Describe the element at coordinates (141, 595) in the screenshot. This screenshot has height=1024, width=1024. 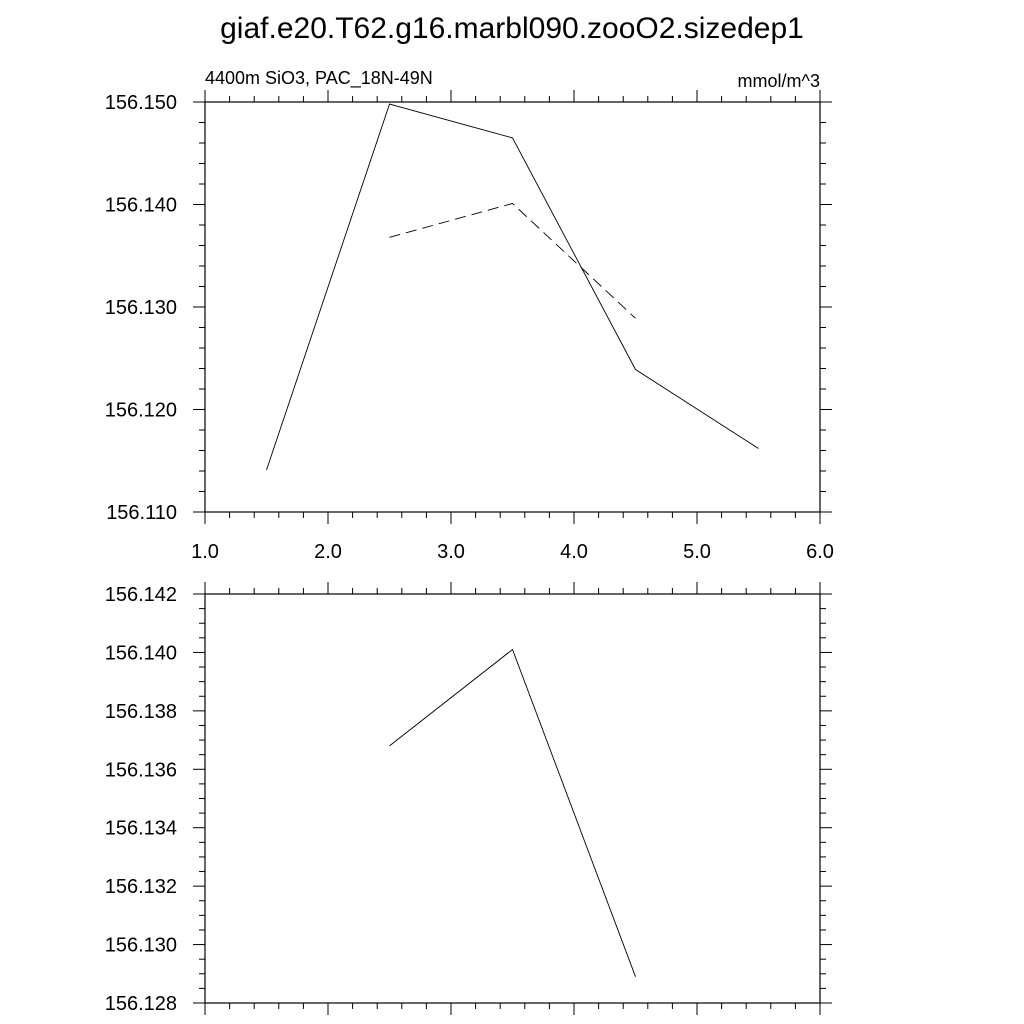
I see `bottom-y-tick-label: 156.142` at that location.